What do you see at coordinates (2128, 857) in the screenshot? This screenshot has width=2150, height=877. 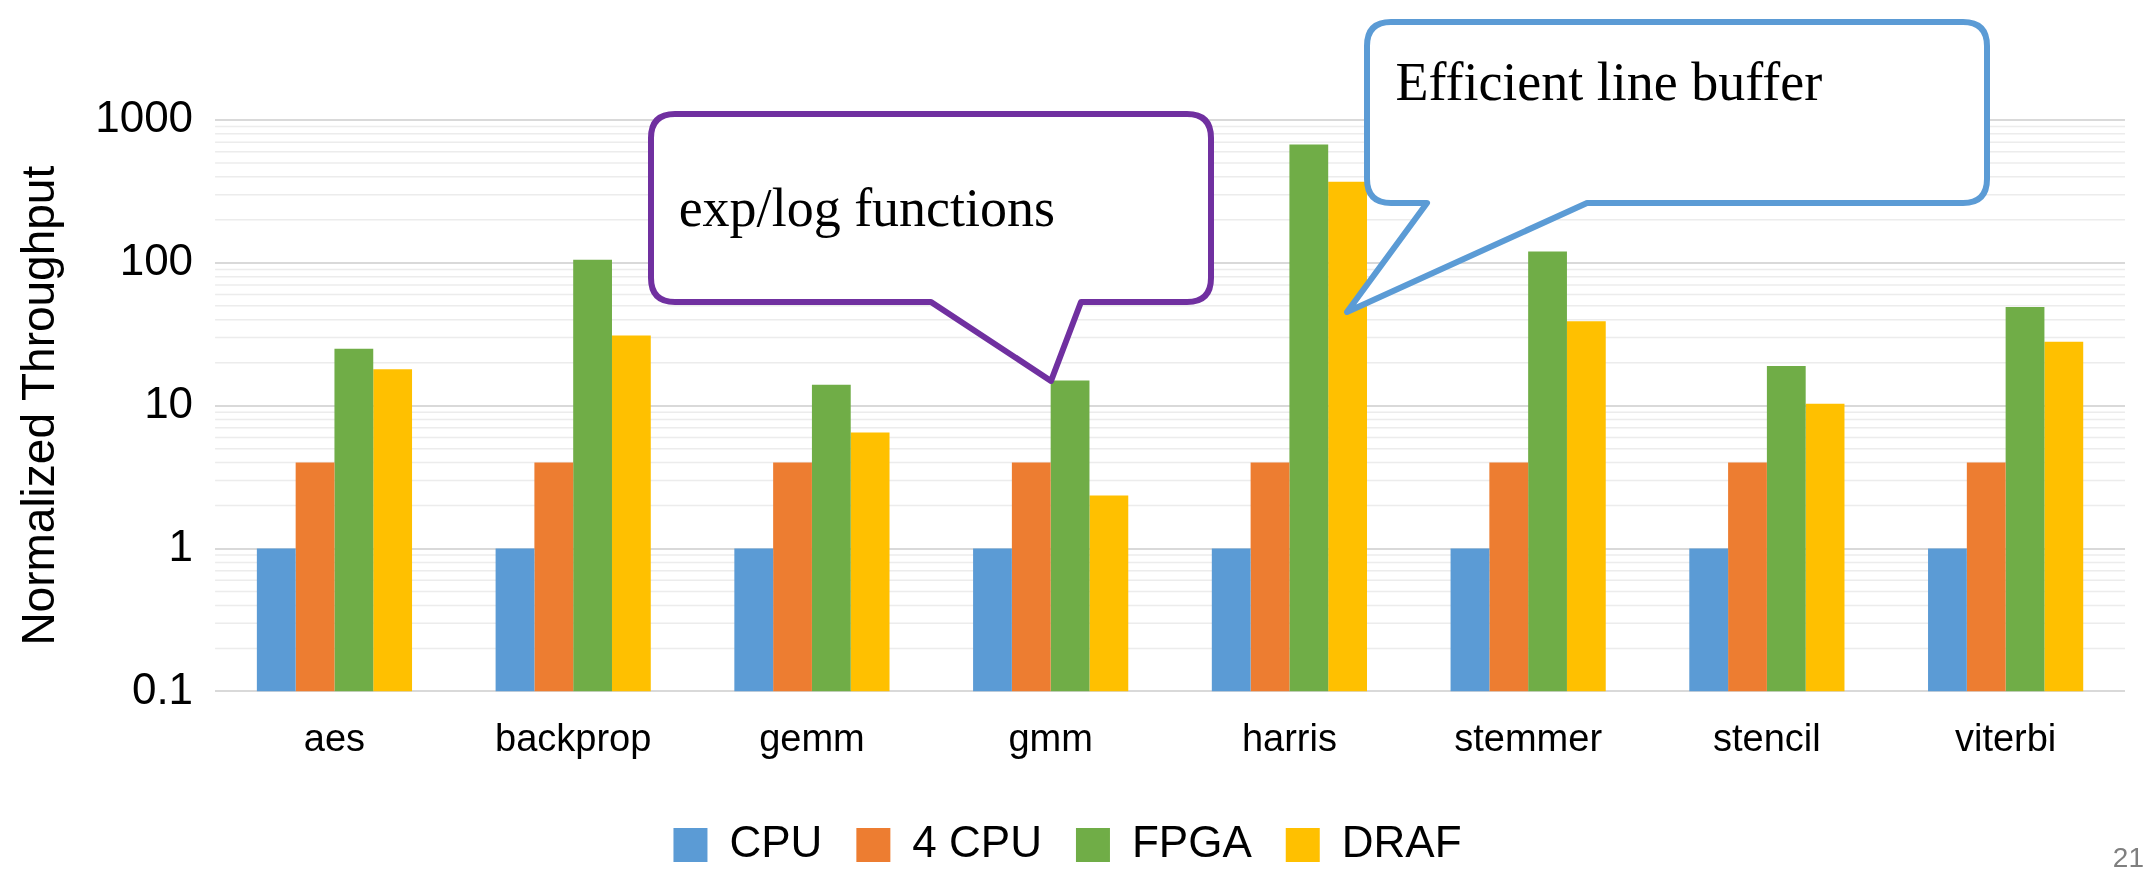 I see `text: 21` at bounding box center [2128, 857].